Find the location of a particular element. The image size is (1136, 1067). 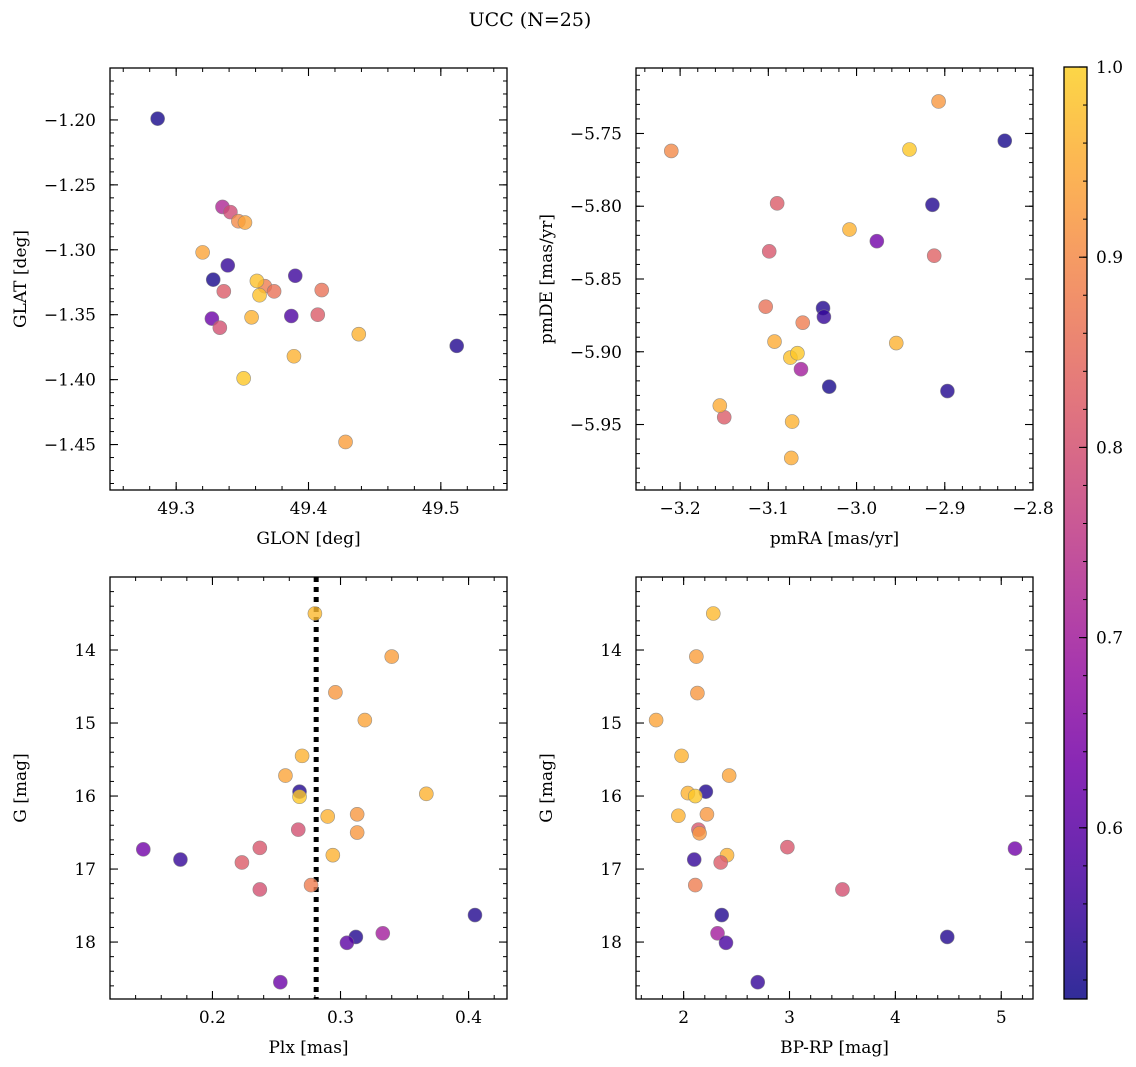

y-tick-label: −1.40 is located at coordinates (70, 381).